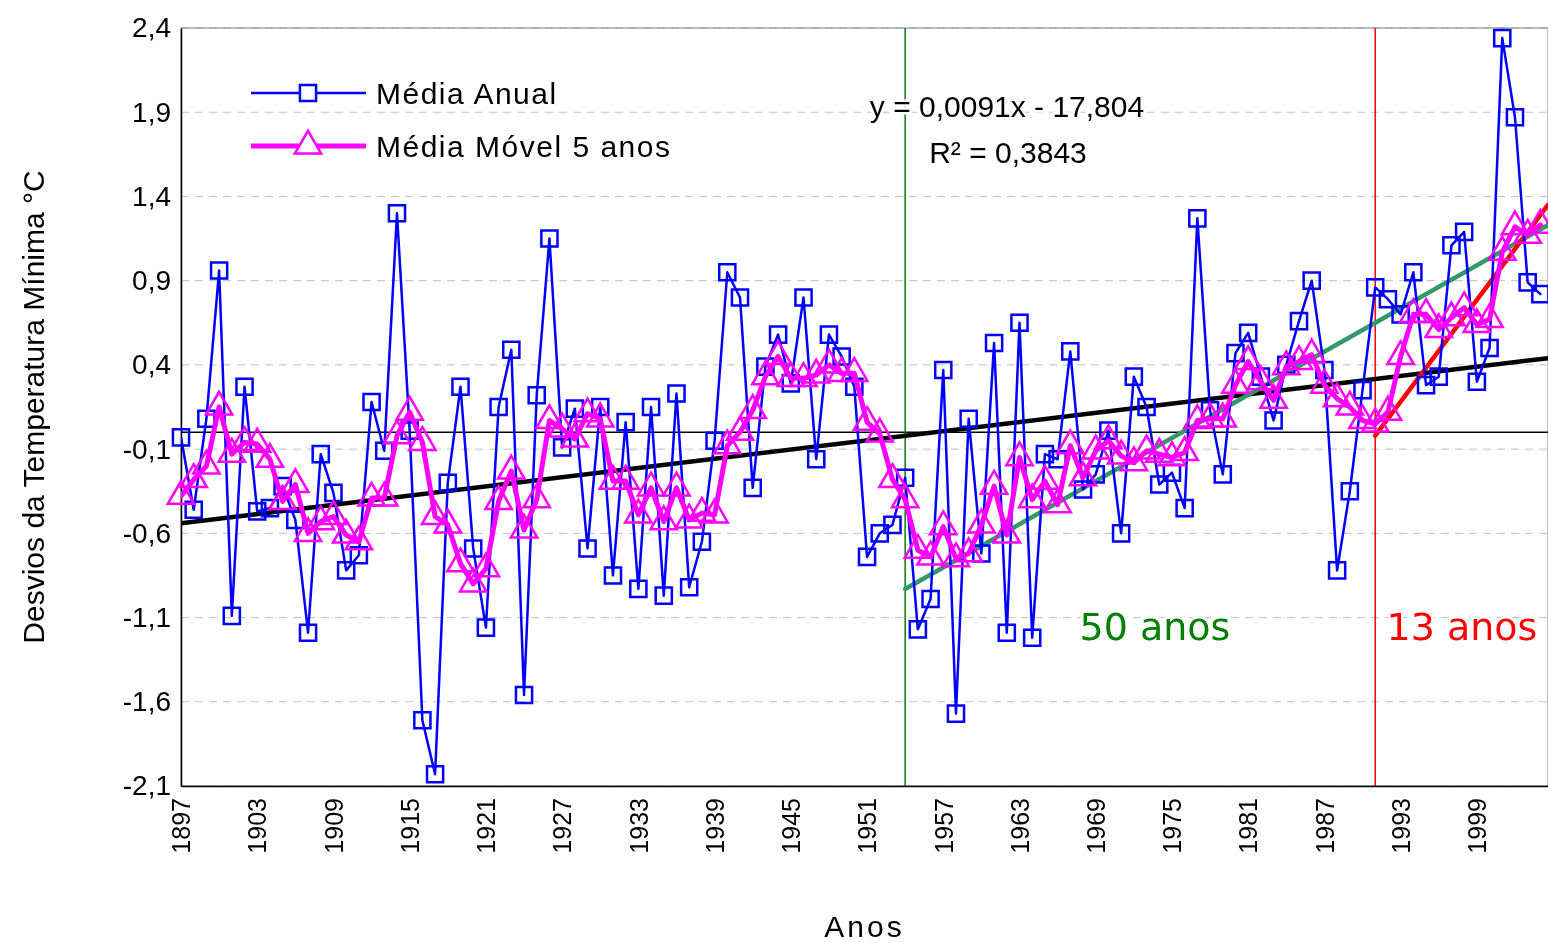 The height and width of the screenshot is (943, 1548). Describe the element at coordinates (146, 618) in the screenshot. I see `y-tick-label: -1,1` at that location.